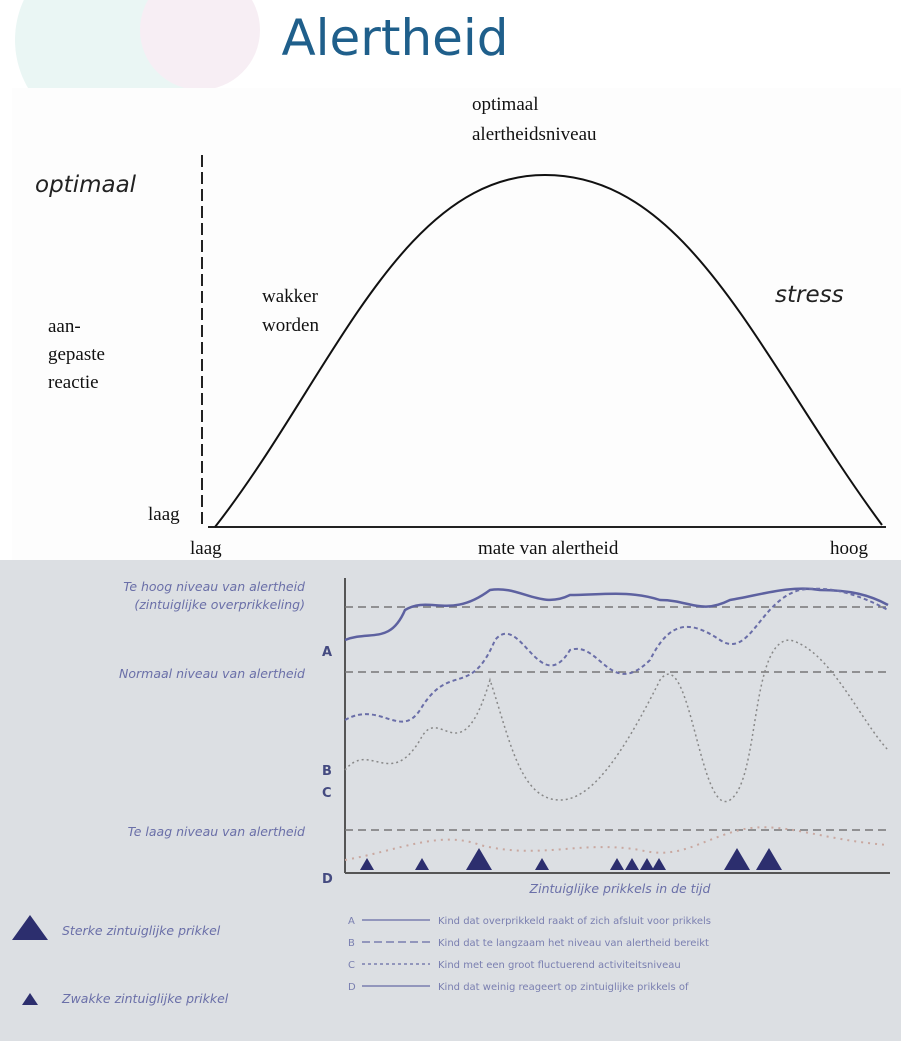  What do you see at coordinates (620, 888) in the screenshot?
I see `x-title: Zintuiglijke prikkels in de tijd` at bounding box center [620, 888].